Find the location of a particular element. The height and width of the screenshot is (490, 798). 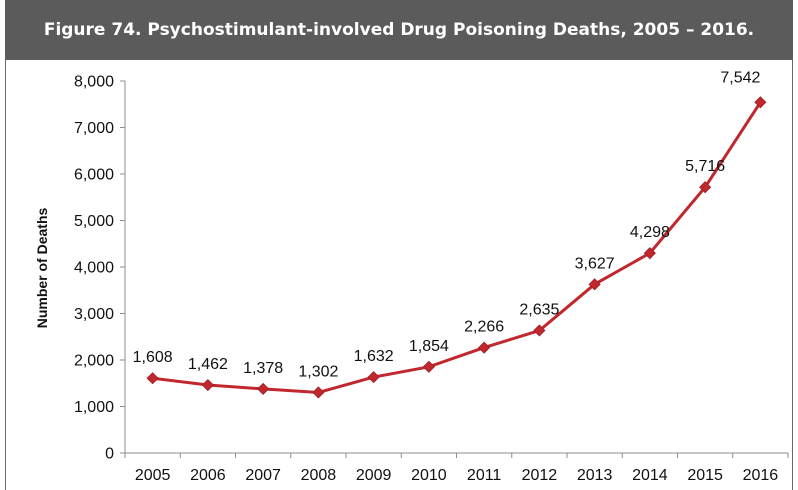

y-tick-label: 4,000 is located at coordinates (94, 268).